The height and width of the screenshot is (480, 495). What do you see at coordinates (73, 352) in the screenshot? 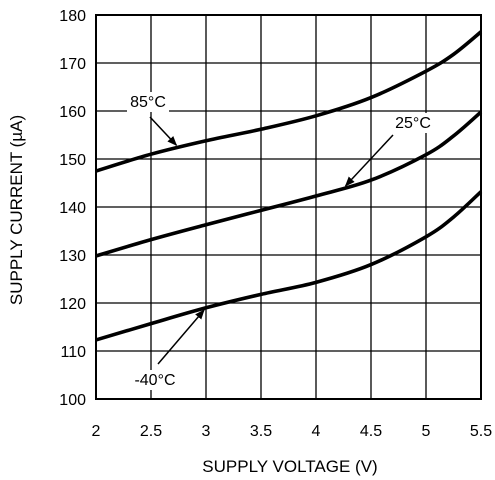
I see `y-tick-label: 110` at bounding box center [73, 352].